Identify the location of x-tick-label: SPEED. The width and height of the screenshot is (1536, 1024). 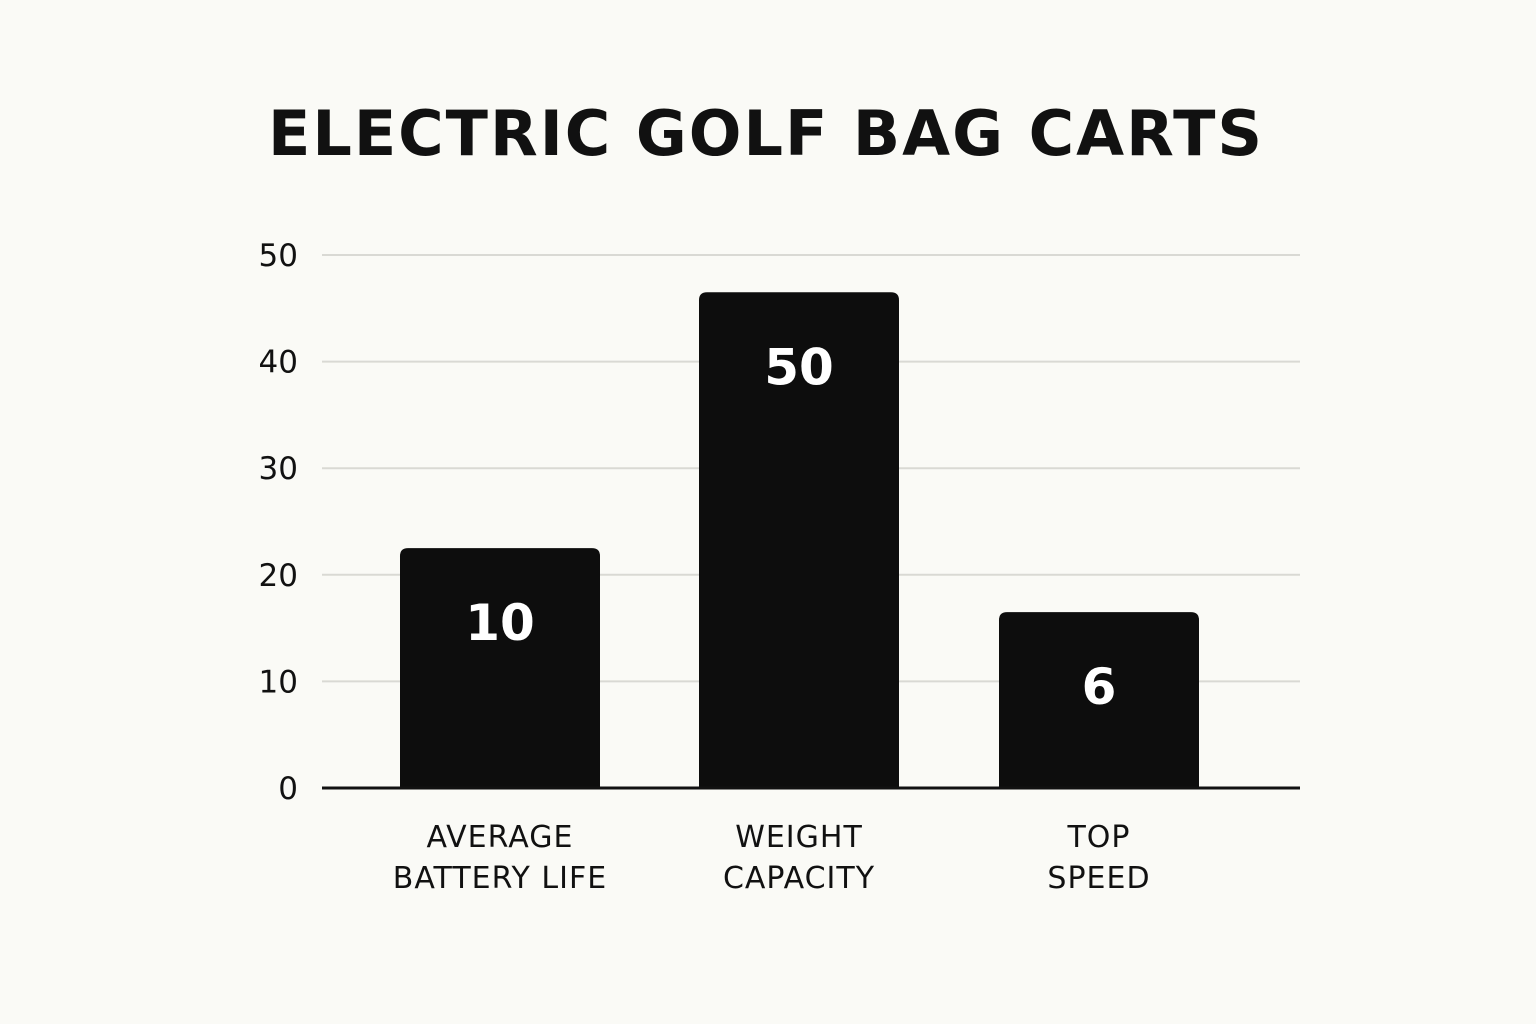
(1098, 878).